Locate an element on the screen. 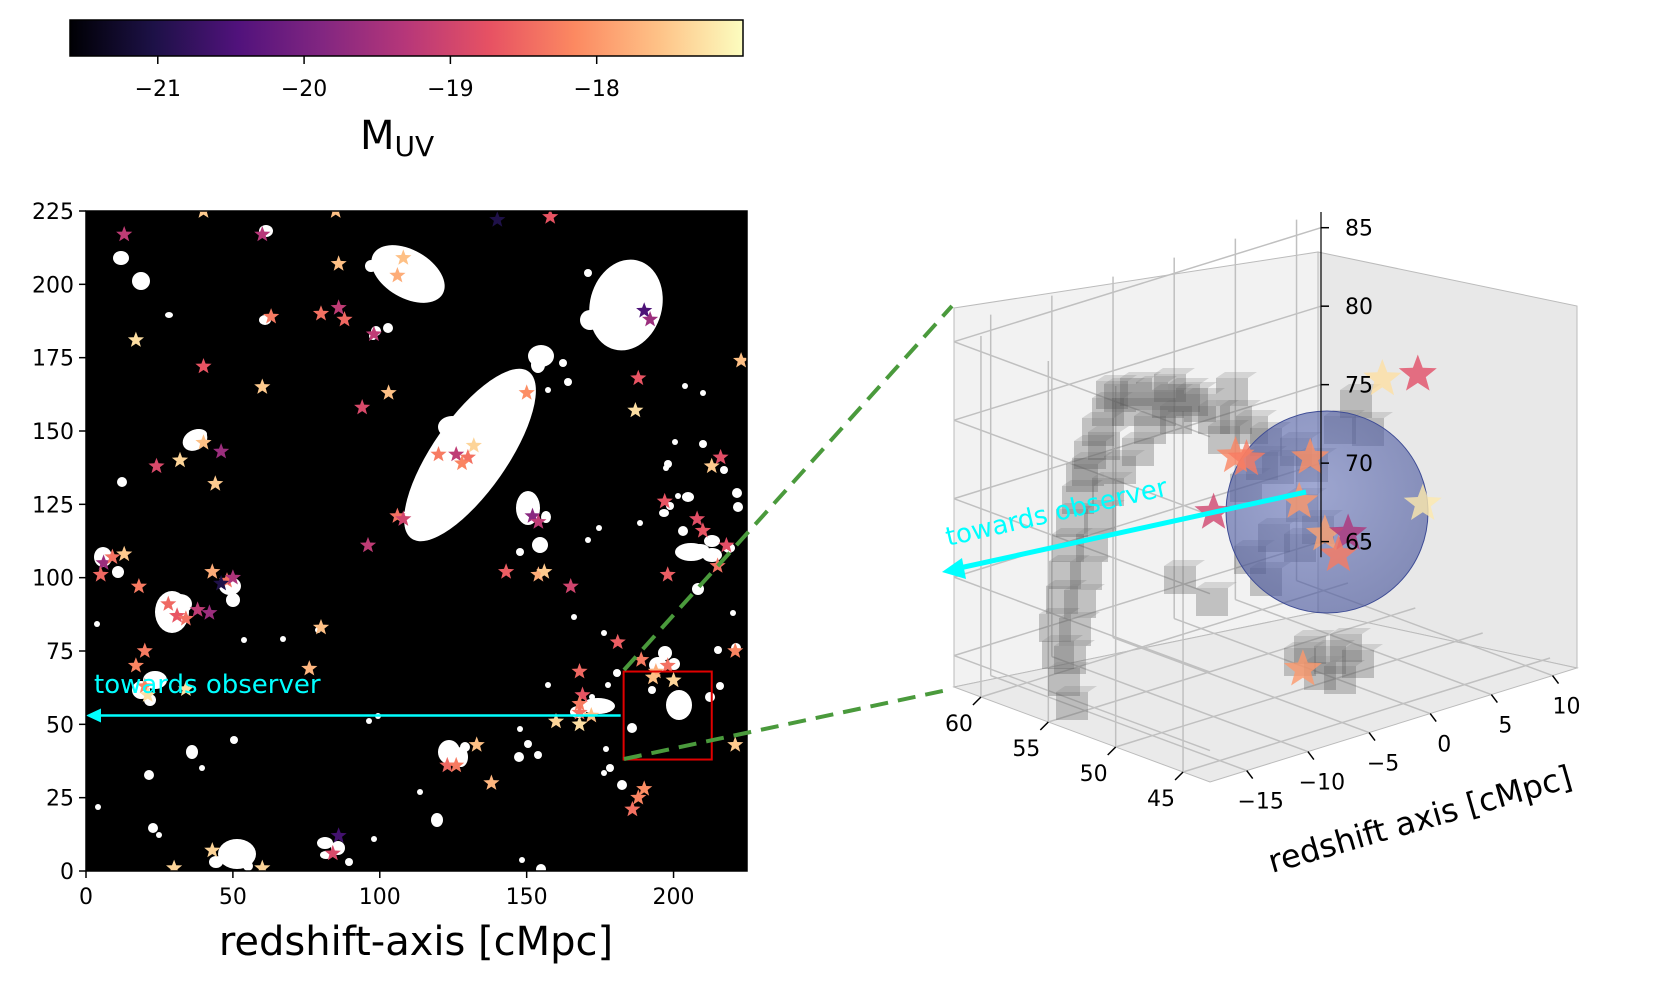 The width and height of the screenshot is (1662, 991). cube-x-ticks: −15 −10 −5 0 5 10 is located at coordinates (1409, 745).